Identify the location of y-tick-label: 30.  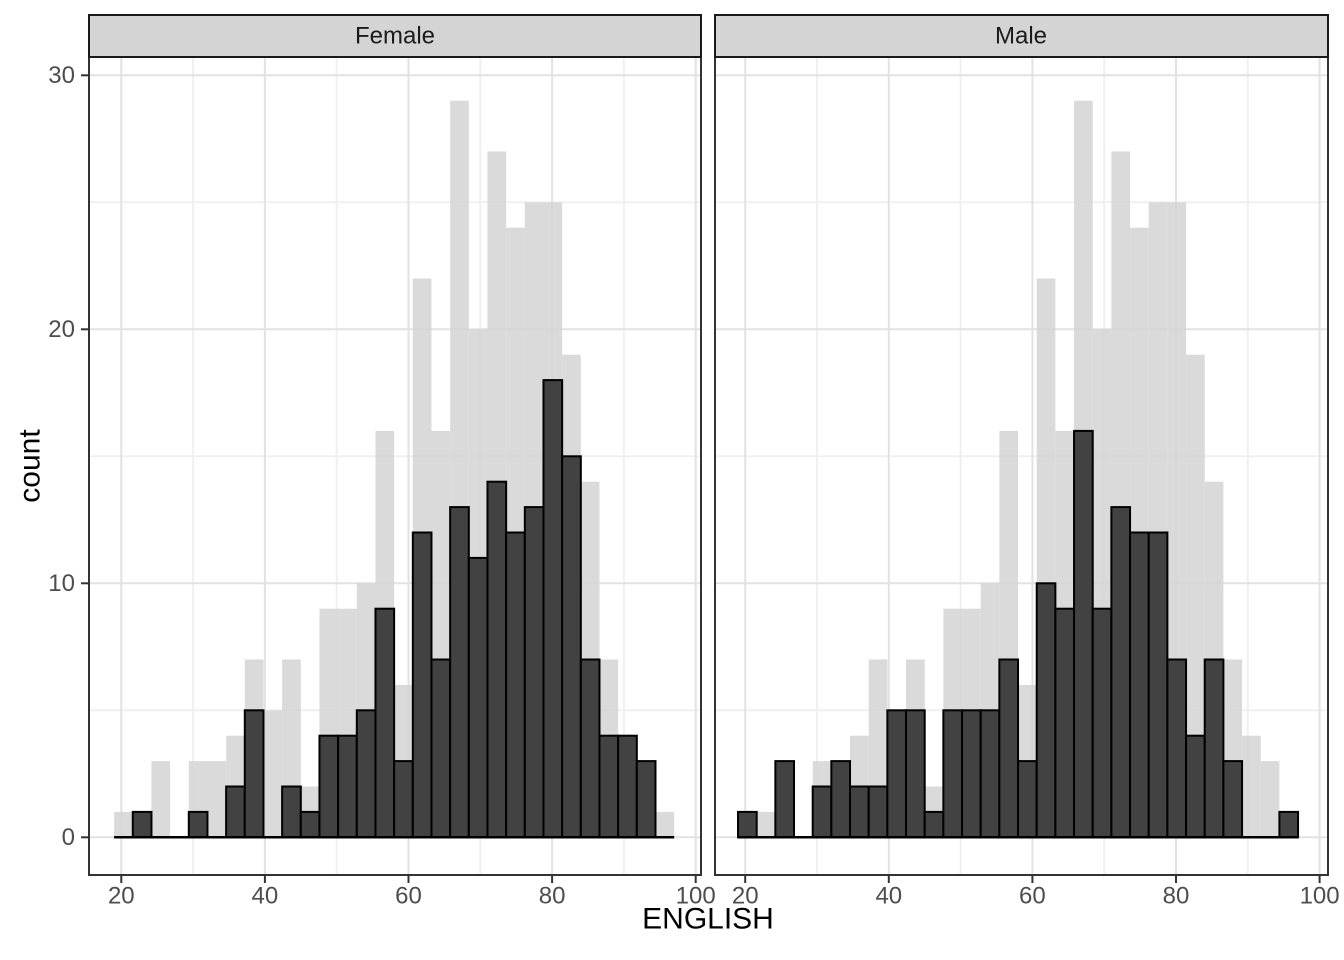
(61, 75).